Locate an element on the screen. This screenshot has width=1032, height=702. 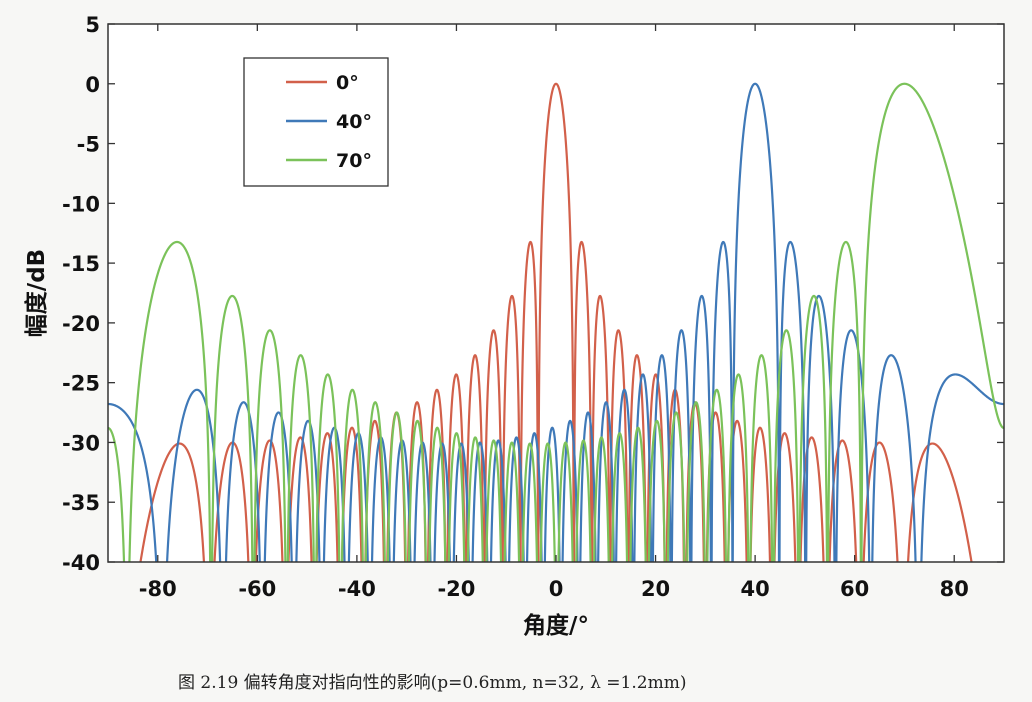
x-tick-label: 80 is located at coordinates (954, 589).